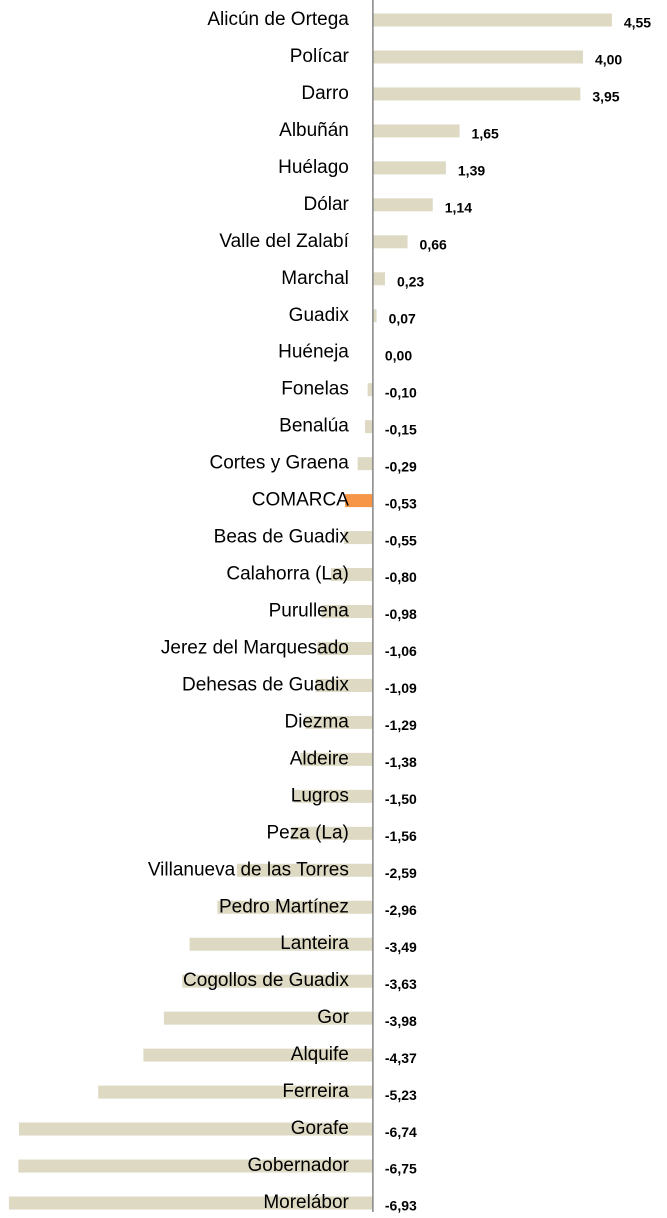  Describe the element at coordinates (265, 684) in the screenshot. I see `category-label: Dehesas de Guadix` at that location.